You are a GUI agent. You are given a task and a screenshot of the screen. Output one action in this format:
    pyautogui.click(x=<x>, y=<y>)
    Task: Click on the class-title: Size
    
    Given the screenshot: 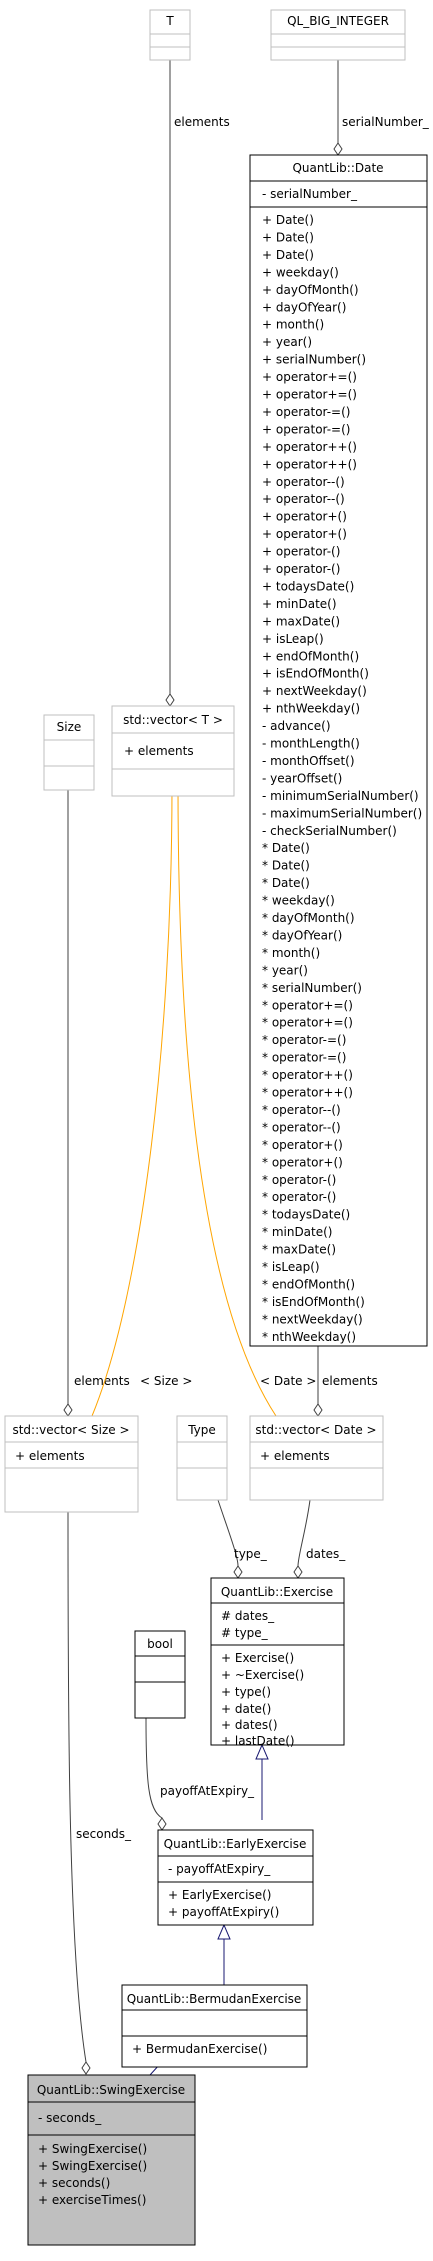 What is the action you would take?
    pyautogui.click(x=69, y=727)
    